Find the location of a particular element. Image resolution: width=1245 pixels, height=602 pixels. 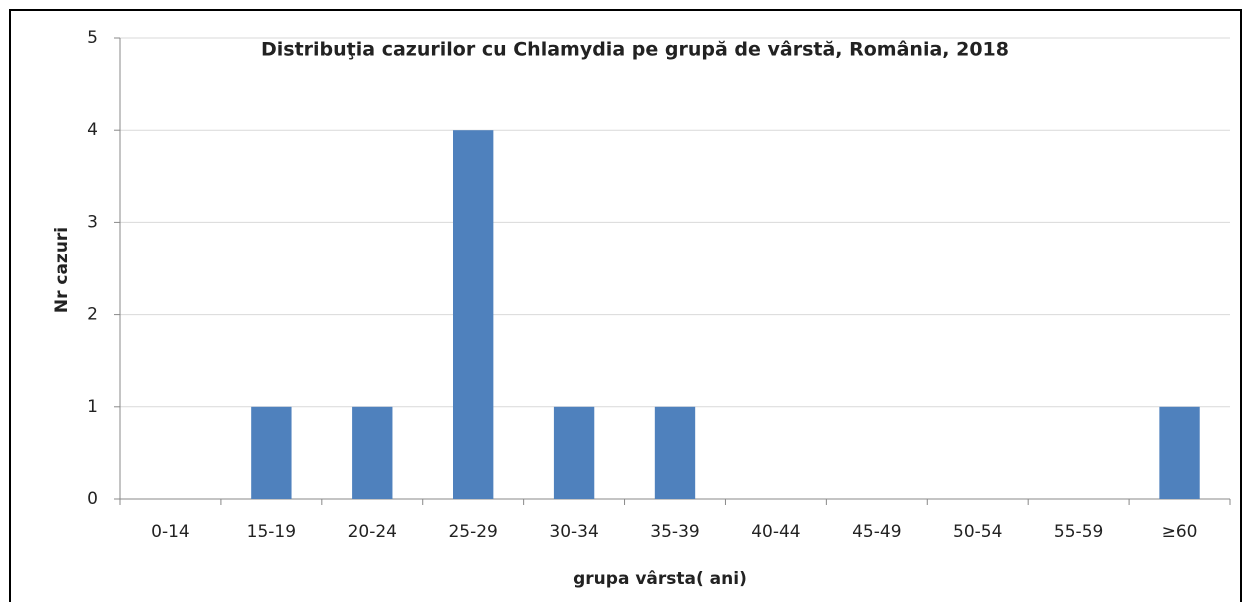

y-tick-label: 5 is located at coordinates (92, 38).